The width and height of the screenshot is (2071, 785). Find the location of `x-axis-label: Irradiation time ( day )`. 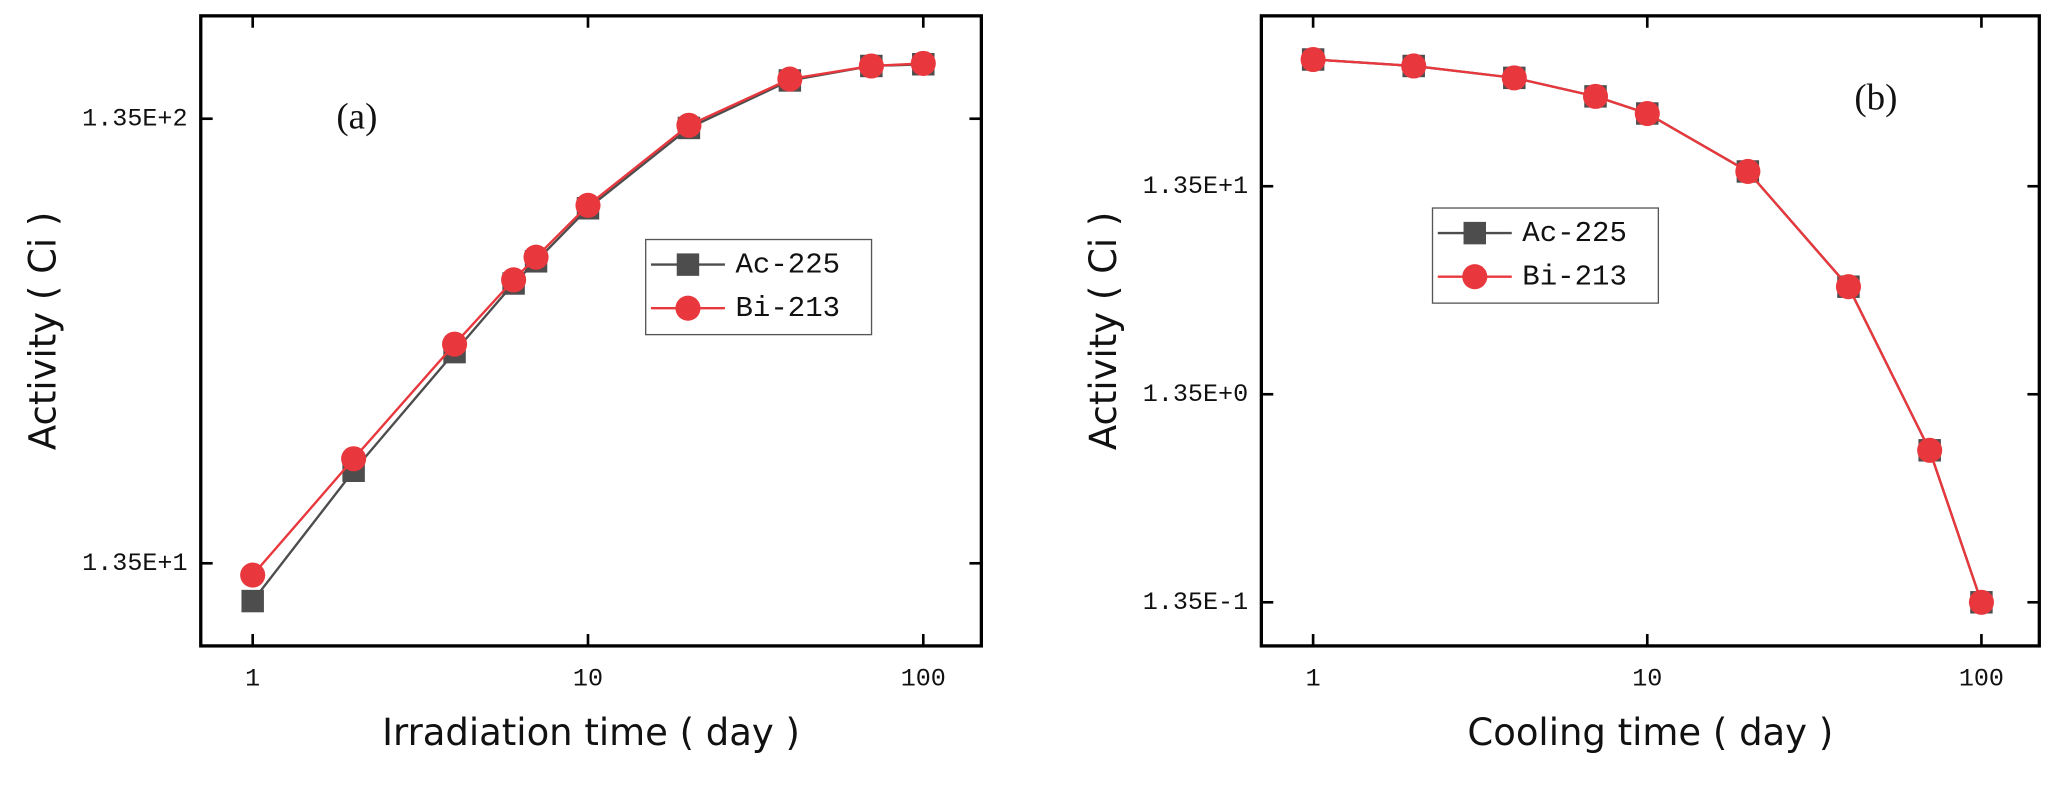

x-axis-label: Irradiation time ( day ) is located at coordinates (591, 732).